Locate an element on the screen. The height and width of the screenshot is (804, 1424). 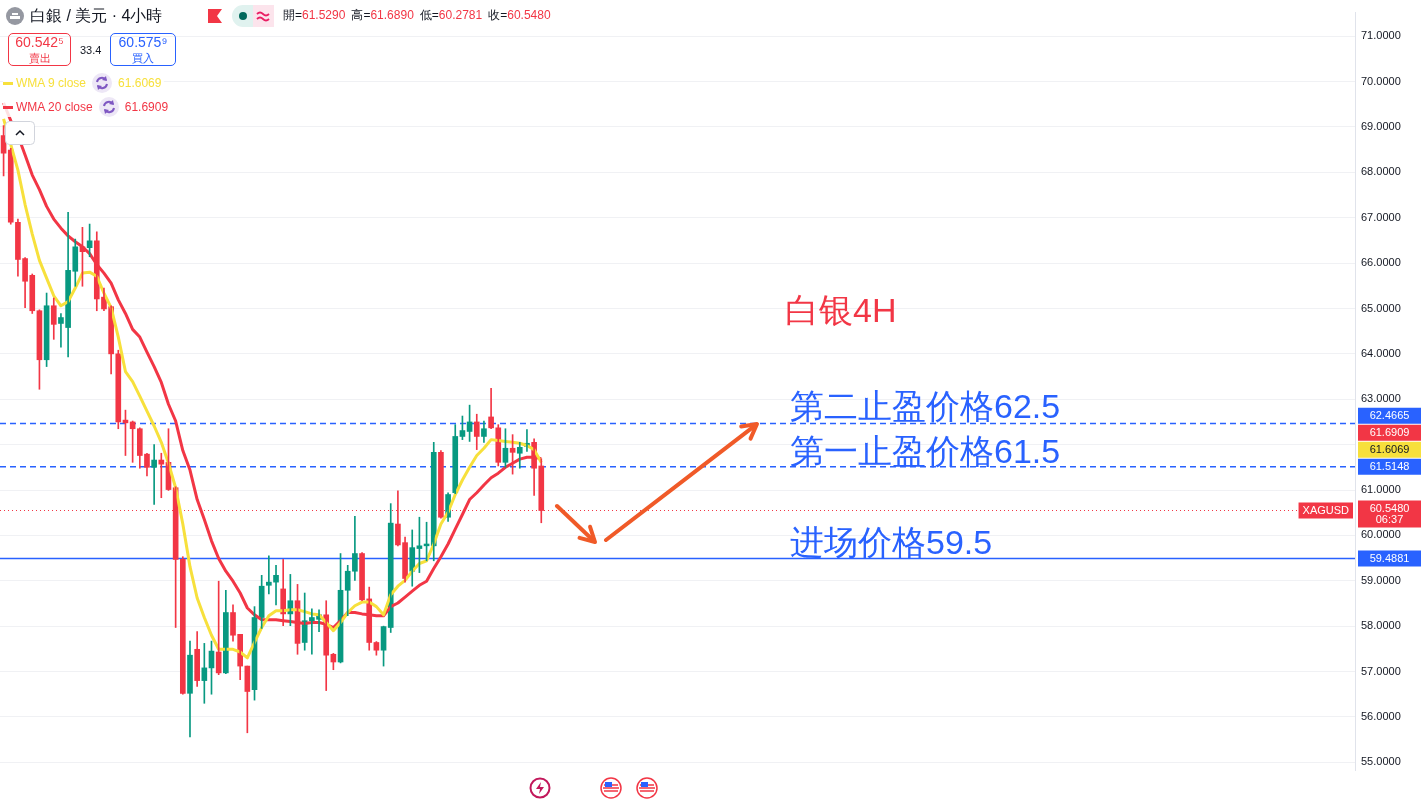
annotation: 白银4H is located at coordinates (841, 310).